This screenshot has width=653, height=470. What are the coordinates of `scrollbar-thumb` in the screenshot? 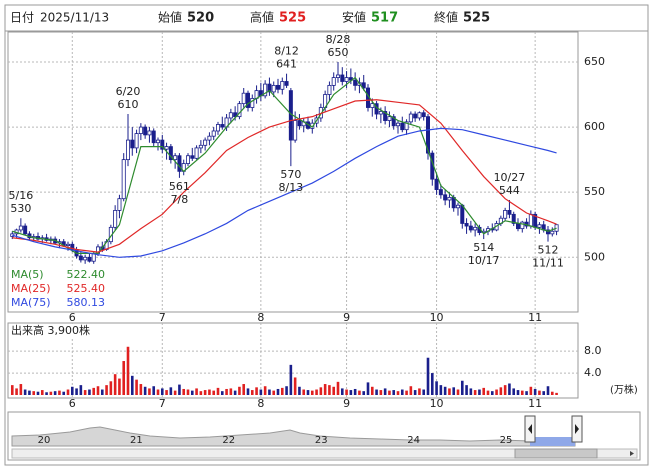 It's located at (556, 453).